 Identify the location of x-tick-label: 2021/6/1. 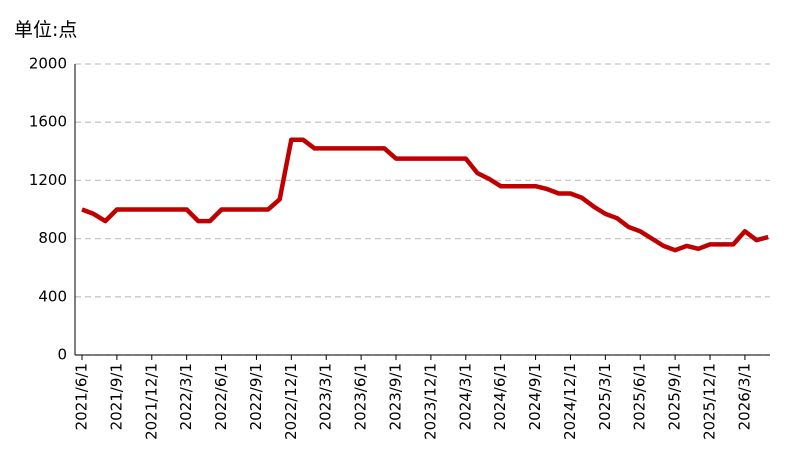
(82, 396).